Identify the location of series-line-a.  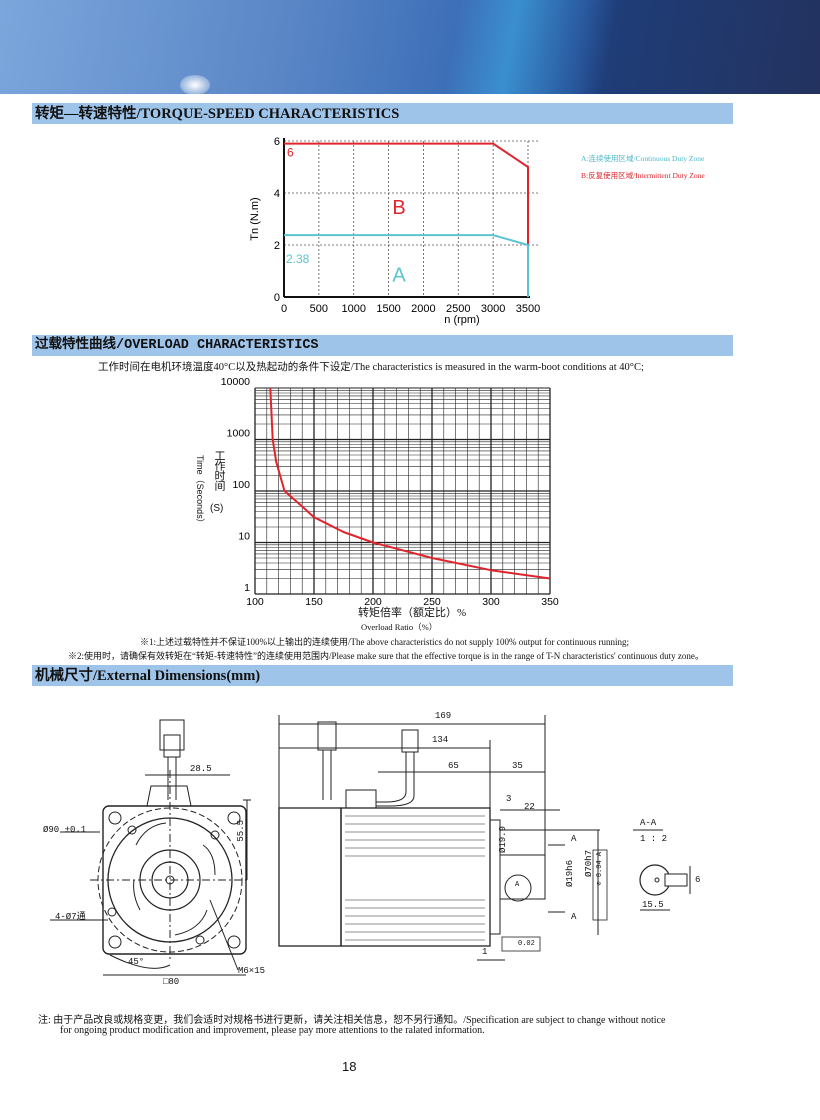
(406, 265).